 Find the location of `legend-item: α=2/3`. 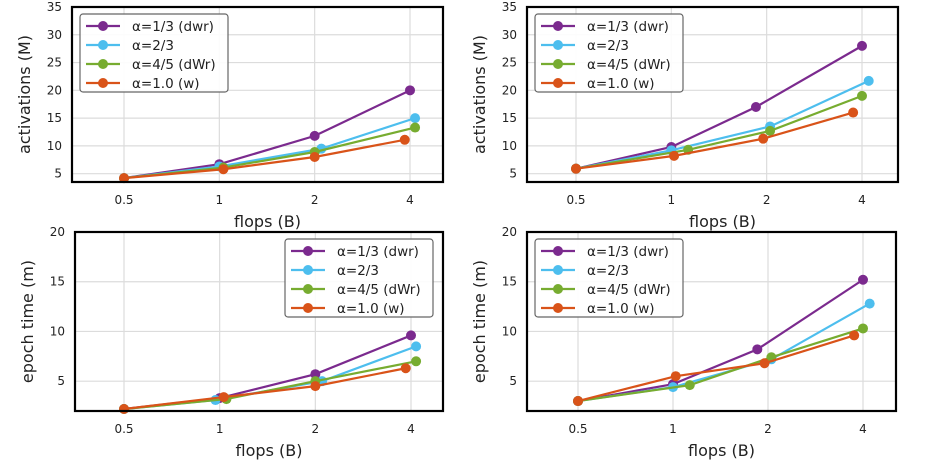

legend-item: α=2/3 is located at coordinates (335, 271).